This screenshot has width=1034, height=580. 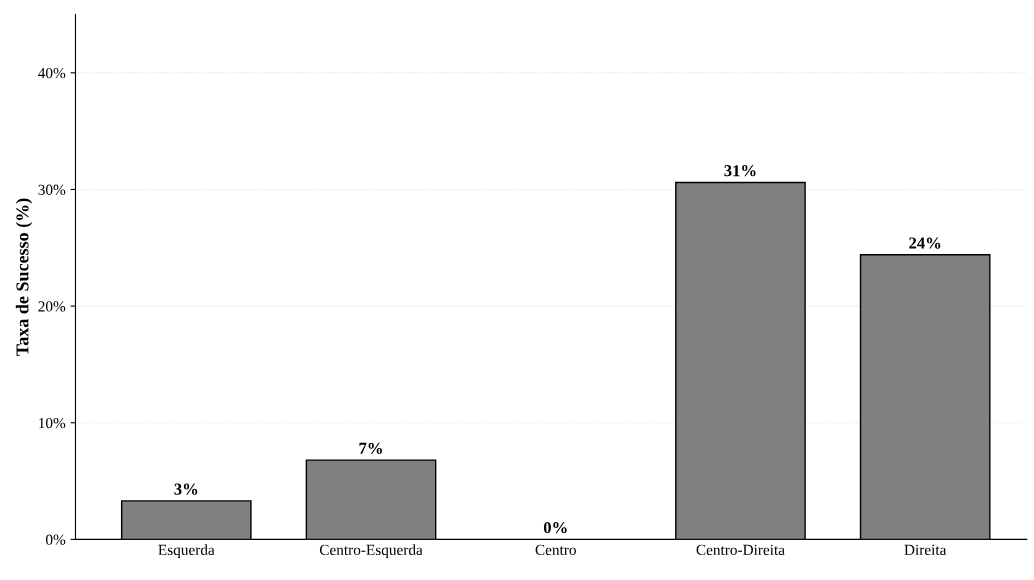 What do you see at coordinates (52, 306) in the screenshot?
I see `y-tick-label: 20%` at bounding box center [52, 306].